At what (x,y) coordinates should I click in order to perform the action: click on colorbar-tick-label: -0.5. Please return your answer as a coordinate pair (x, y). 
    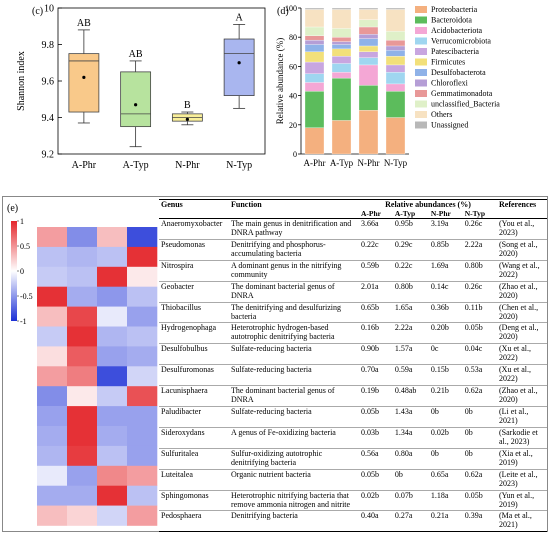
    Looking at the image, I should click on (26, 296).